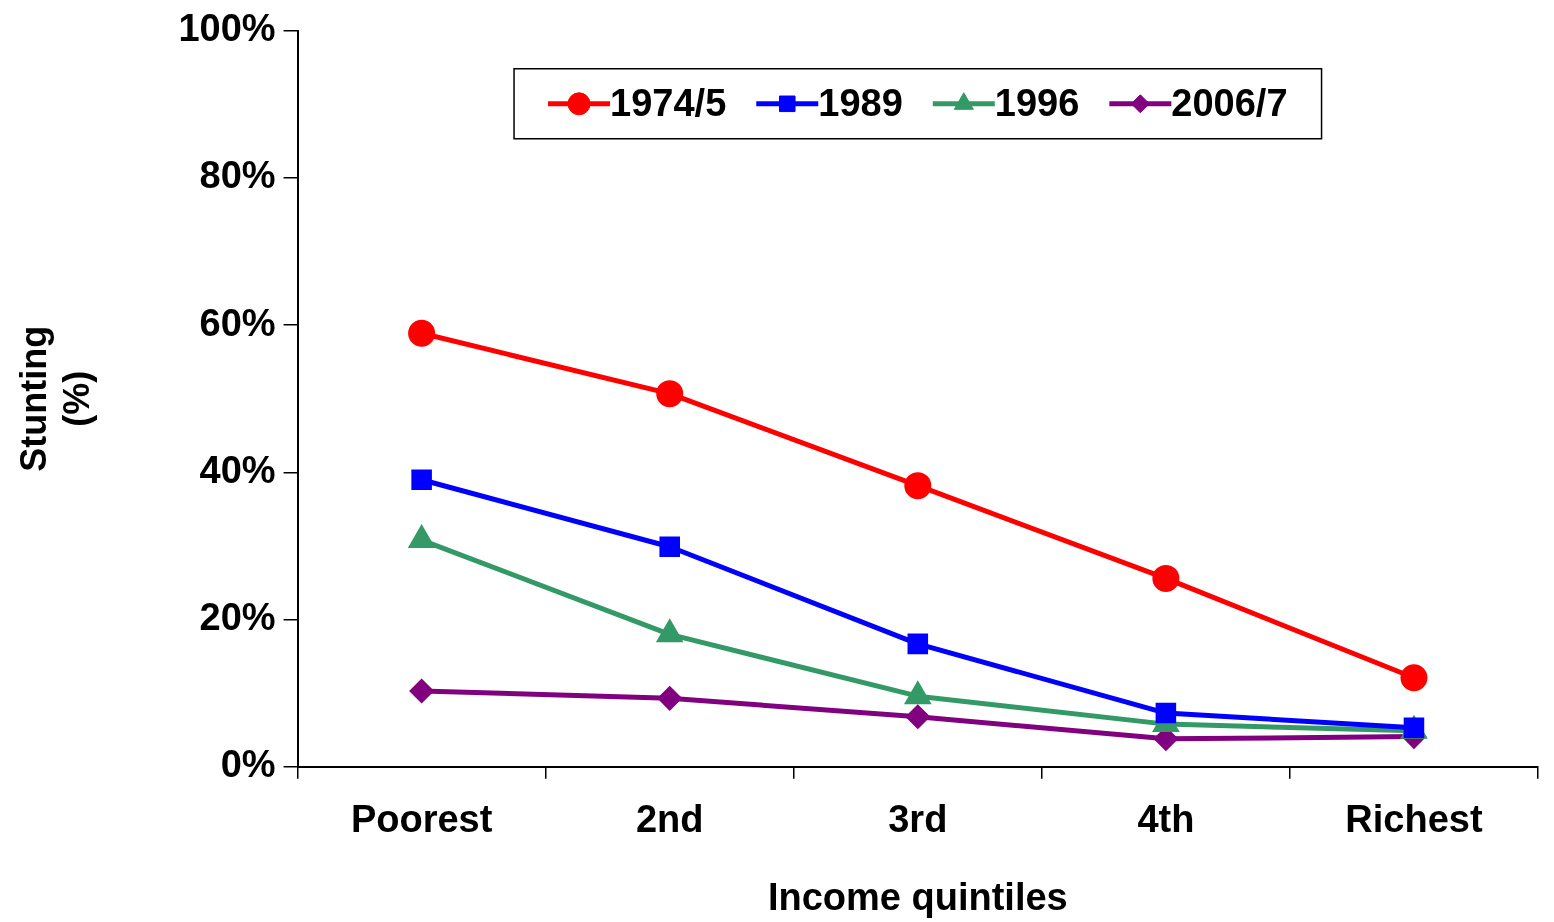  I want to click on x-tick-label: Richest, so click(1414, 819).